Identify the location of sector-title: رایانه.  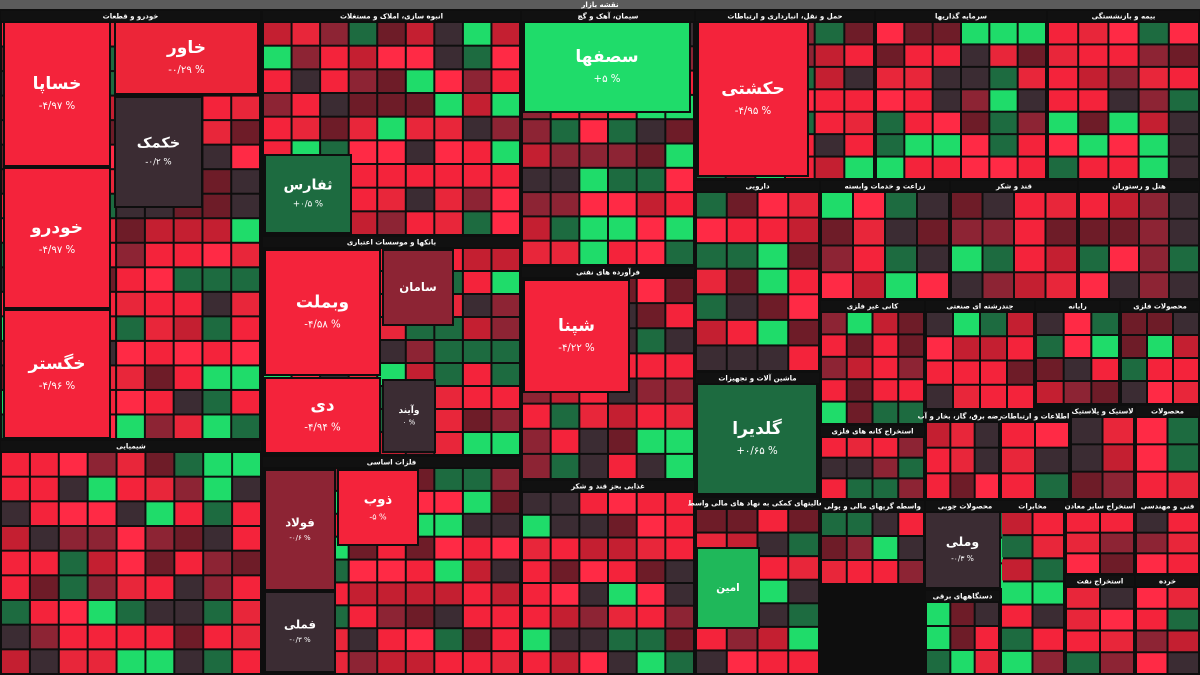
(1077, 307).